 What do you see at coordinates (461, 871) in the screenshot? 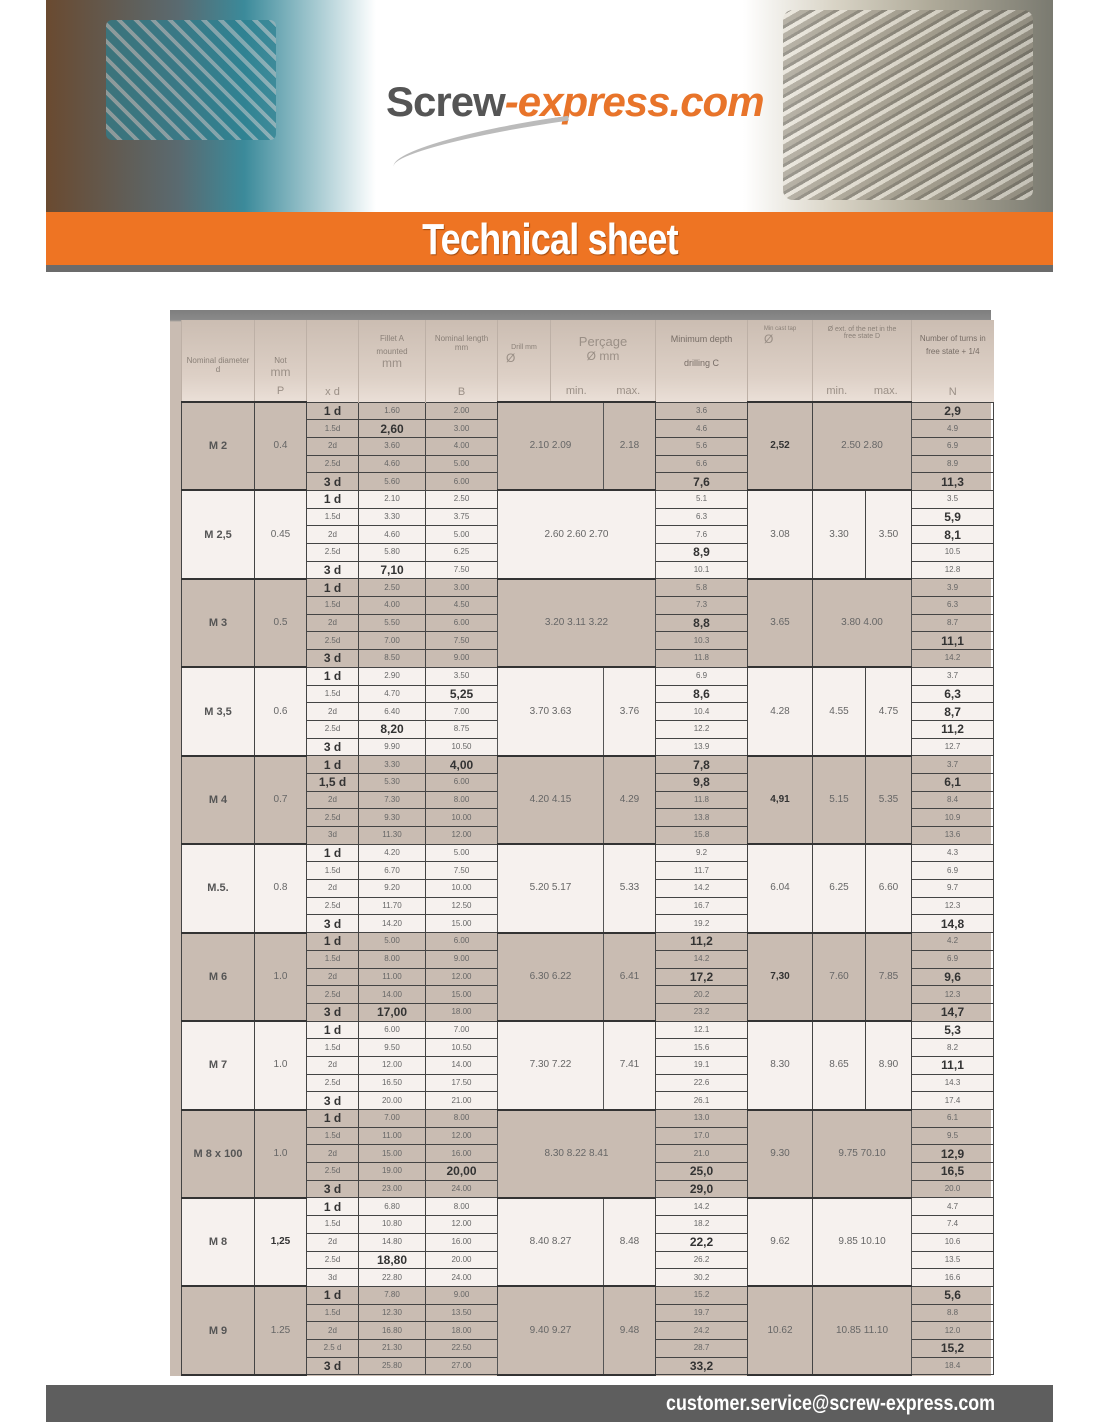
I see `length-cell: 7.50` at bounding box center [461, 871].